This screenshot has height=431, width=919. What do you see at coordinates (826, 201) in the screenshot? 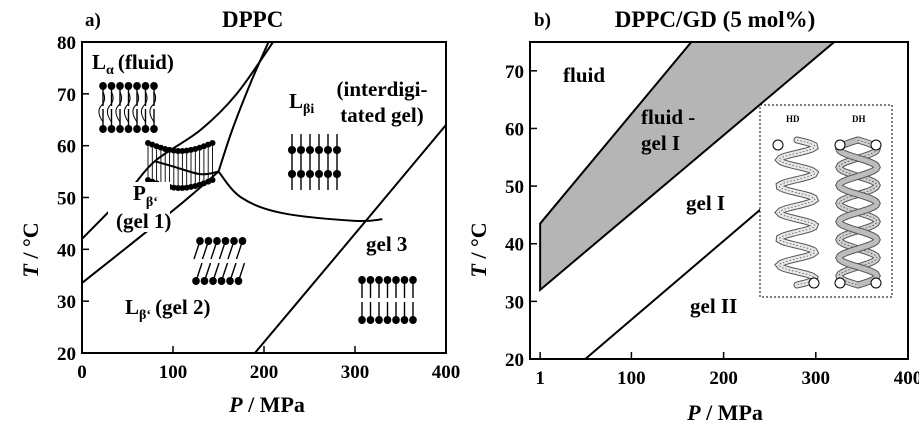
I see `helix-inset: HD DH` at bounding box center [826, 201].